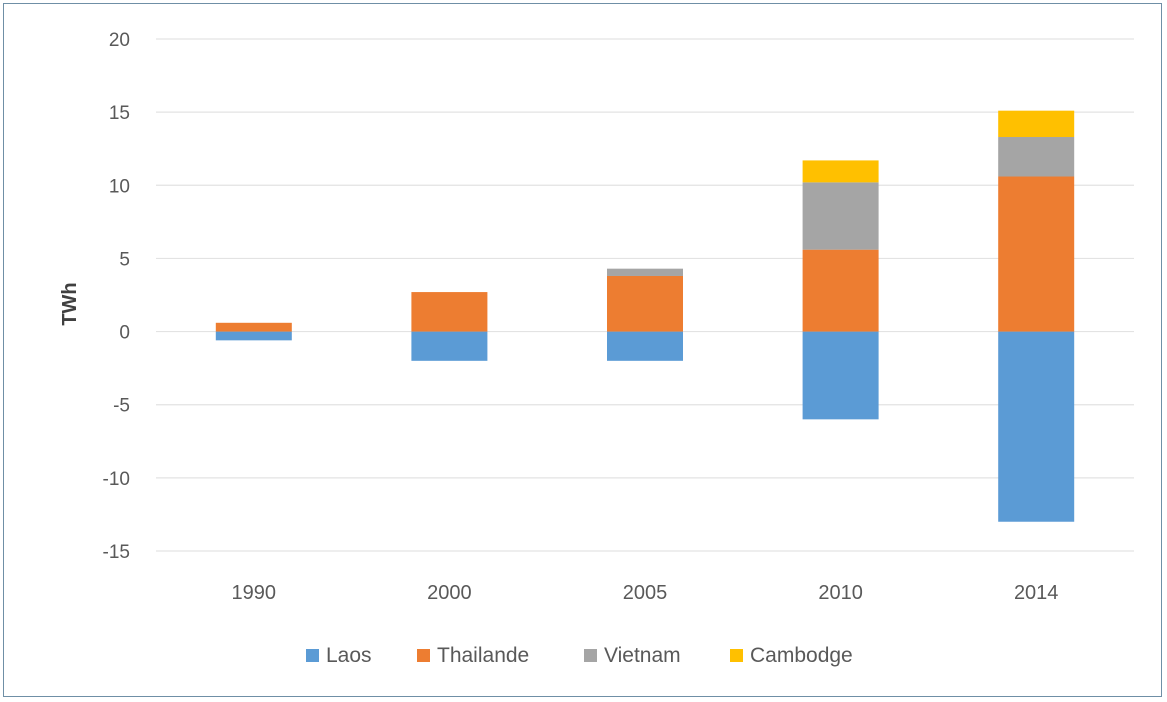 The image size is (1167, 702). I want to click on bar-vietnam-2005, so click(645, 272).